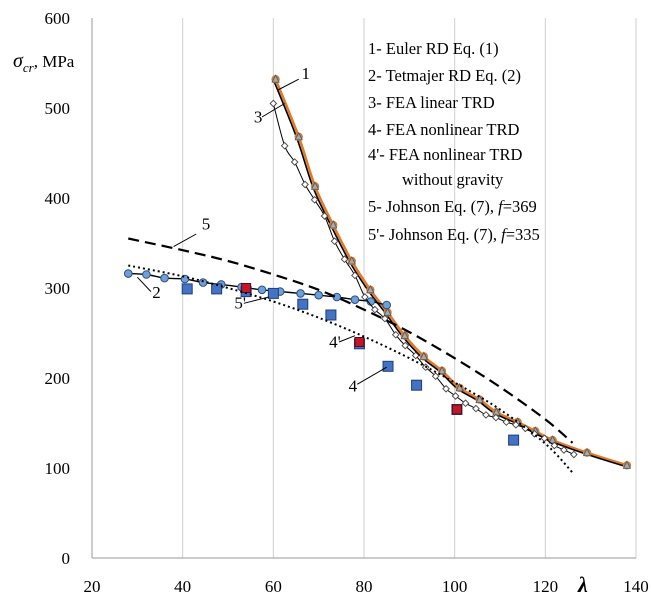  Describe the element at coordinates (240, 303) in the screenshot. I see `callout-label-5prime: 5'` at that location.